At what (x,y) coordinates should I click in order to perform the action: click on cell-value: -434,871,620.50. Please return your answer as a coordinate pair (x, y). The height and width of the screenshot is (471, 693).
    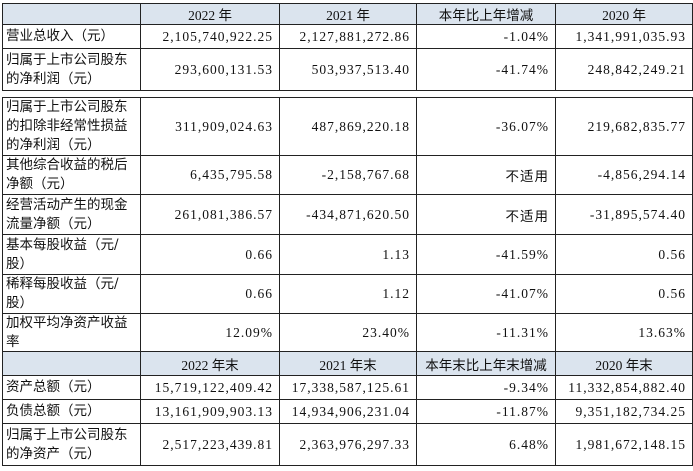
    Looking at the image, I should click on (348, 214).